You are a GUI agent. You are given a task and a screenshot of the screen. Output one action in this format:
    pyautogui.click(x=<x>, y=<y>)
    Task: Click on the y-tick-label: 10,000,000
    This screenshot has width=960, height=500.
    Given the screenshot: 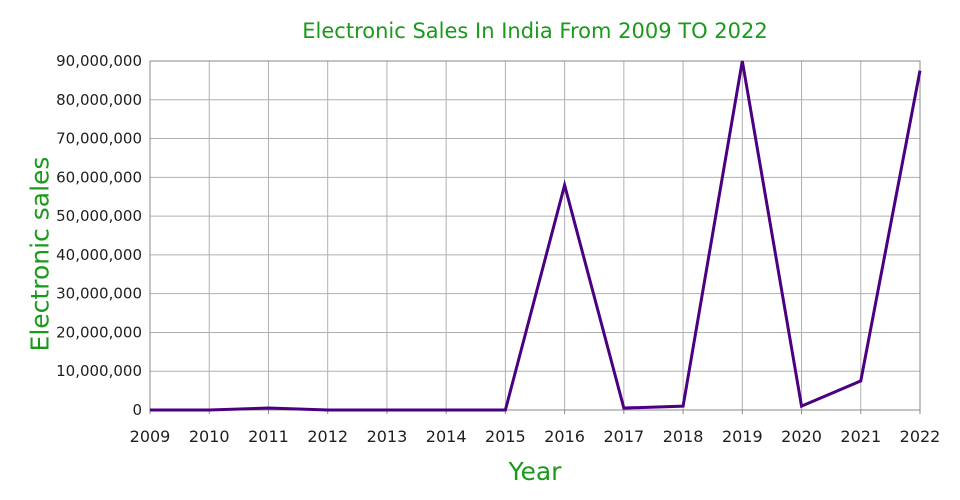 What is the action you would take?
    pyautogui.click(x=99, y=371)
    